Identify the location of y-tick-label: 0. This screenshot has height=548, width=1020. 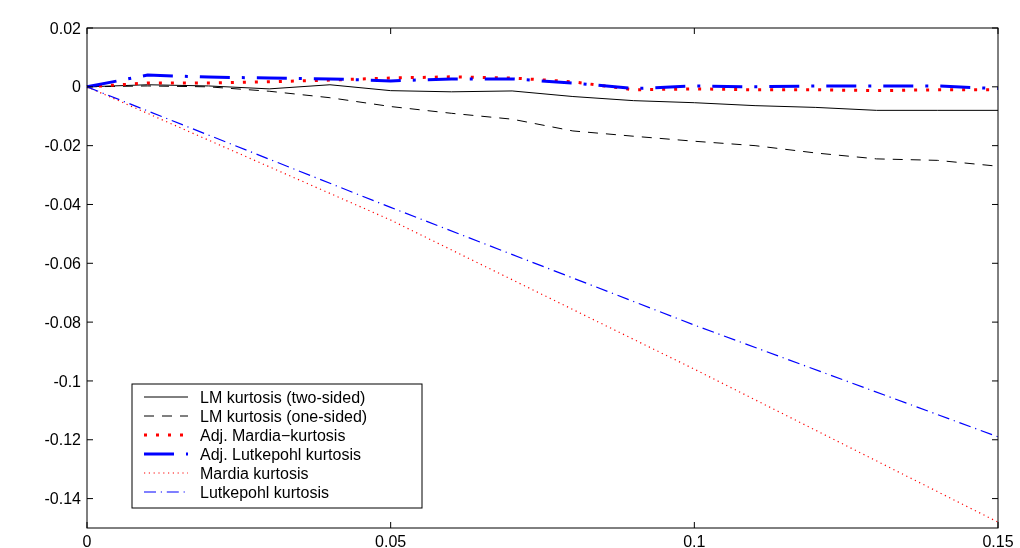
(77, 87).